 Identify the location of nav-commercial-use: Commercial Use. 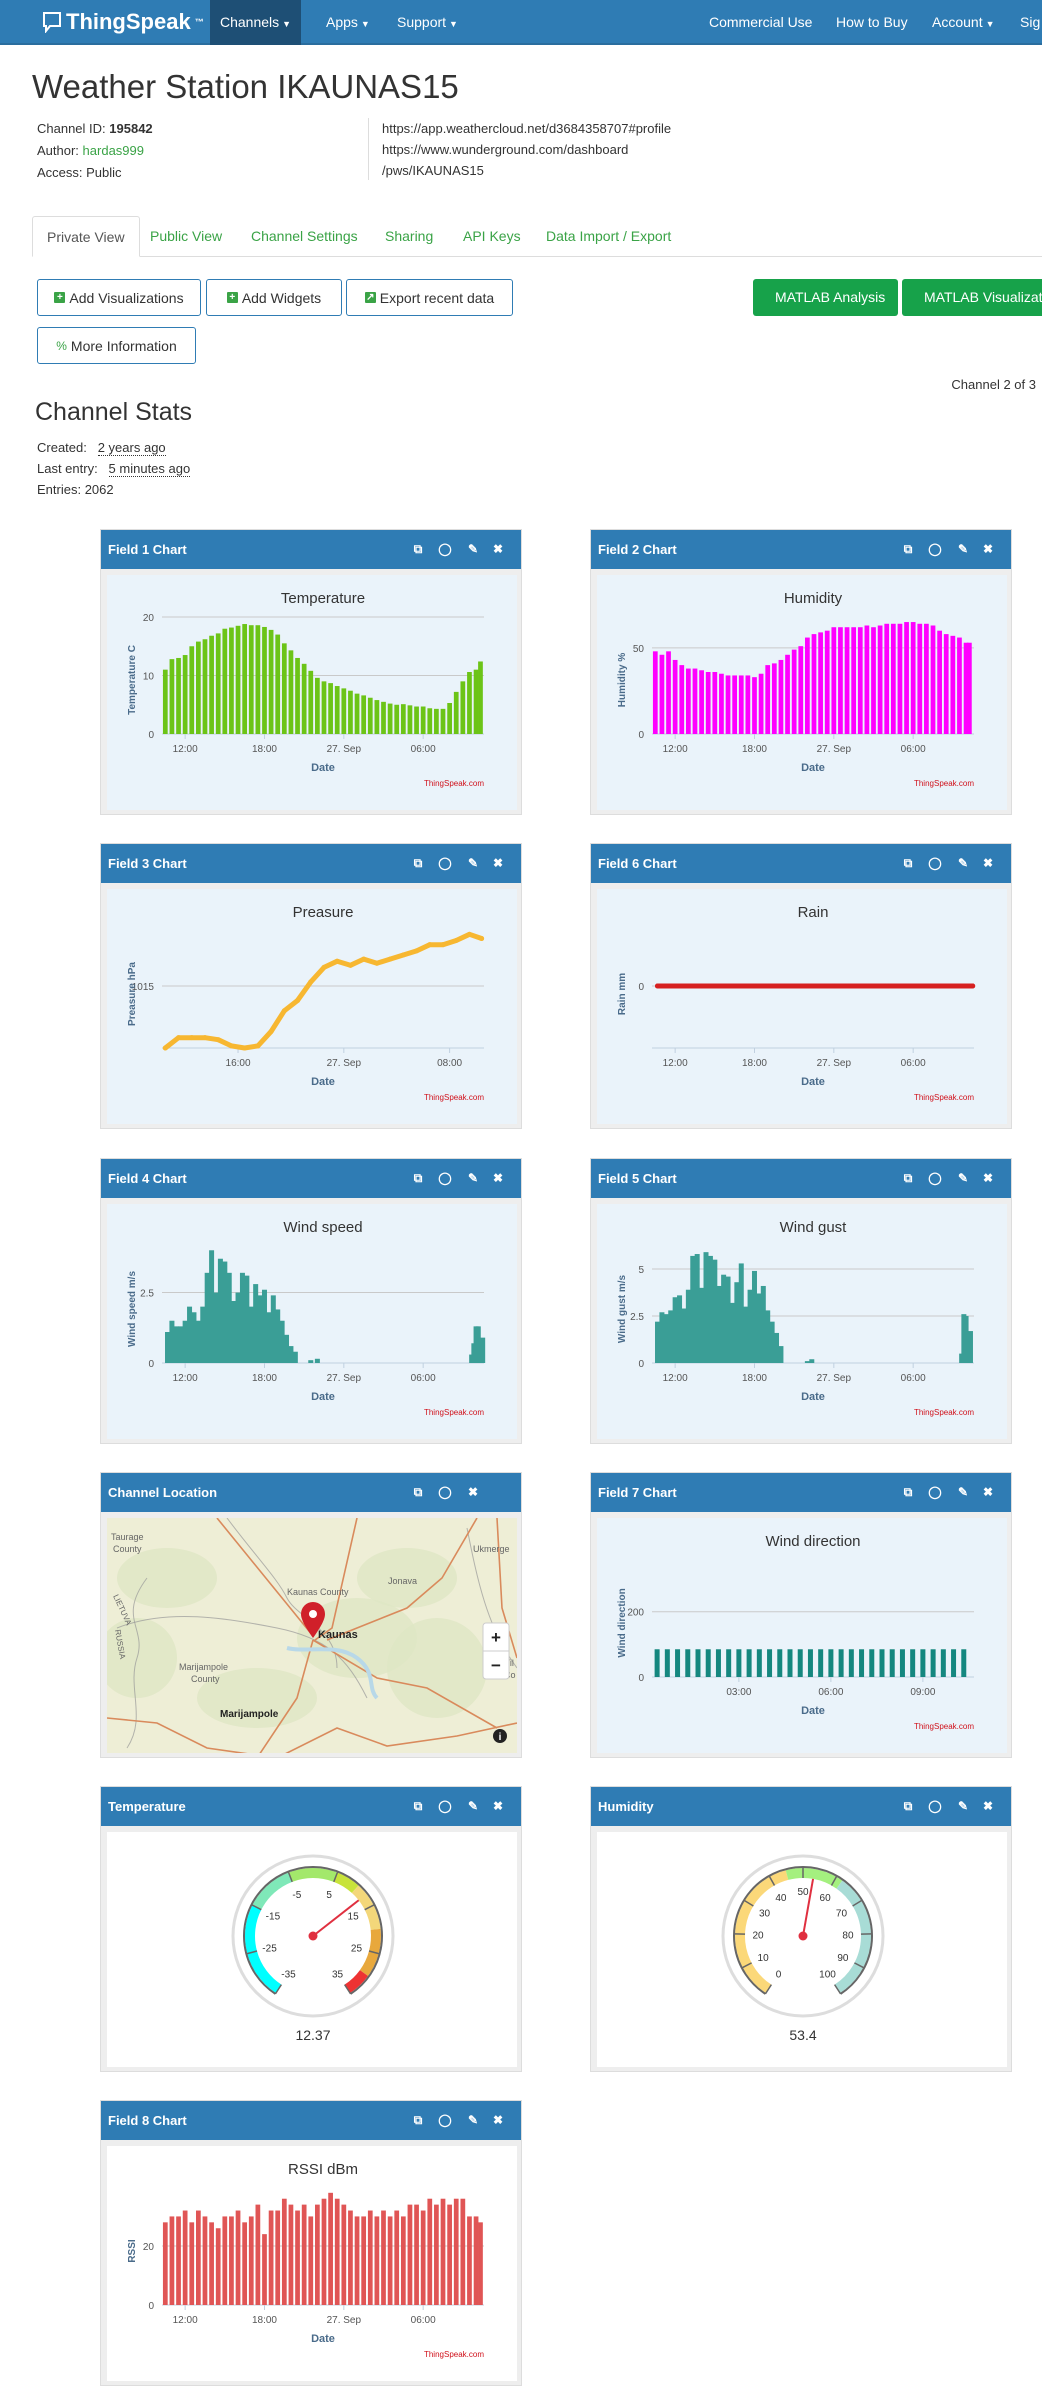
(760, 22).